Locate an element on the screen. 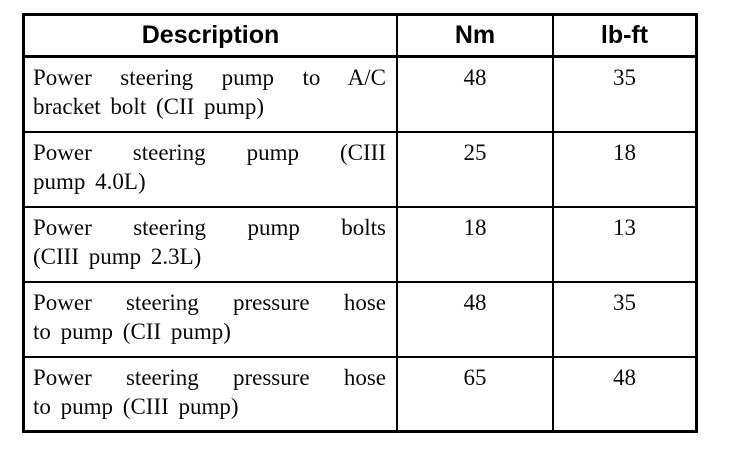 This screenshot has width=736, height=458. description-line1: Power steering pump to A/C is located at coordinates (209, 77).